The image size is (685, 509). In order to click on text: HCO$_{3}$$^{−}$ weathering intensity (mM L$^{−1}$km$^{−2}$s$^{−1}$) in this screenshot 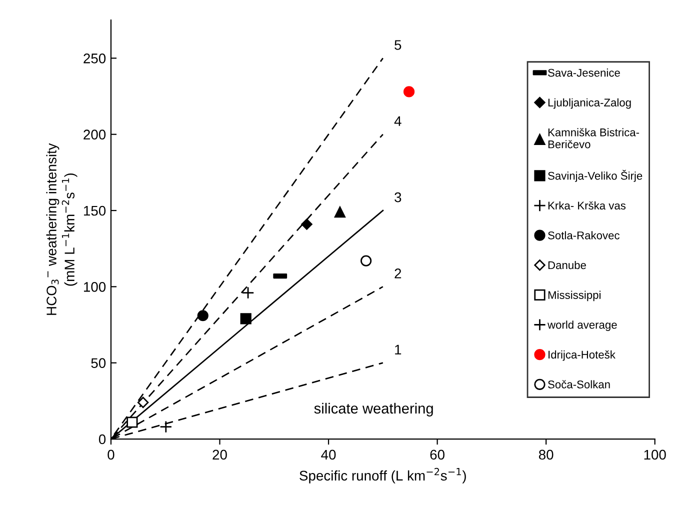, I will do `click(62, 229)`.